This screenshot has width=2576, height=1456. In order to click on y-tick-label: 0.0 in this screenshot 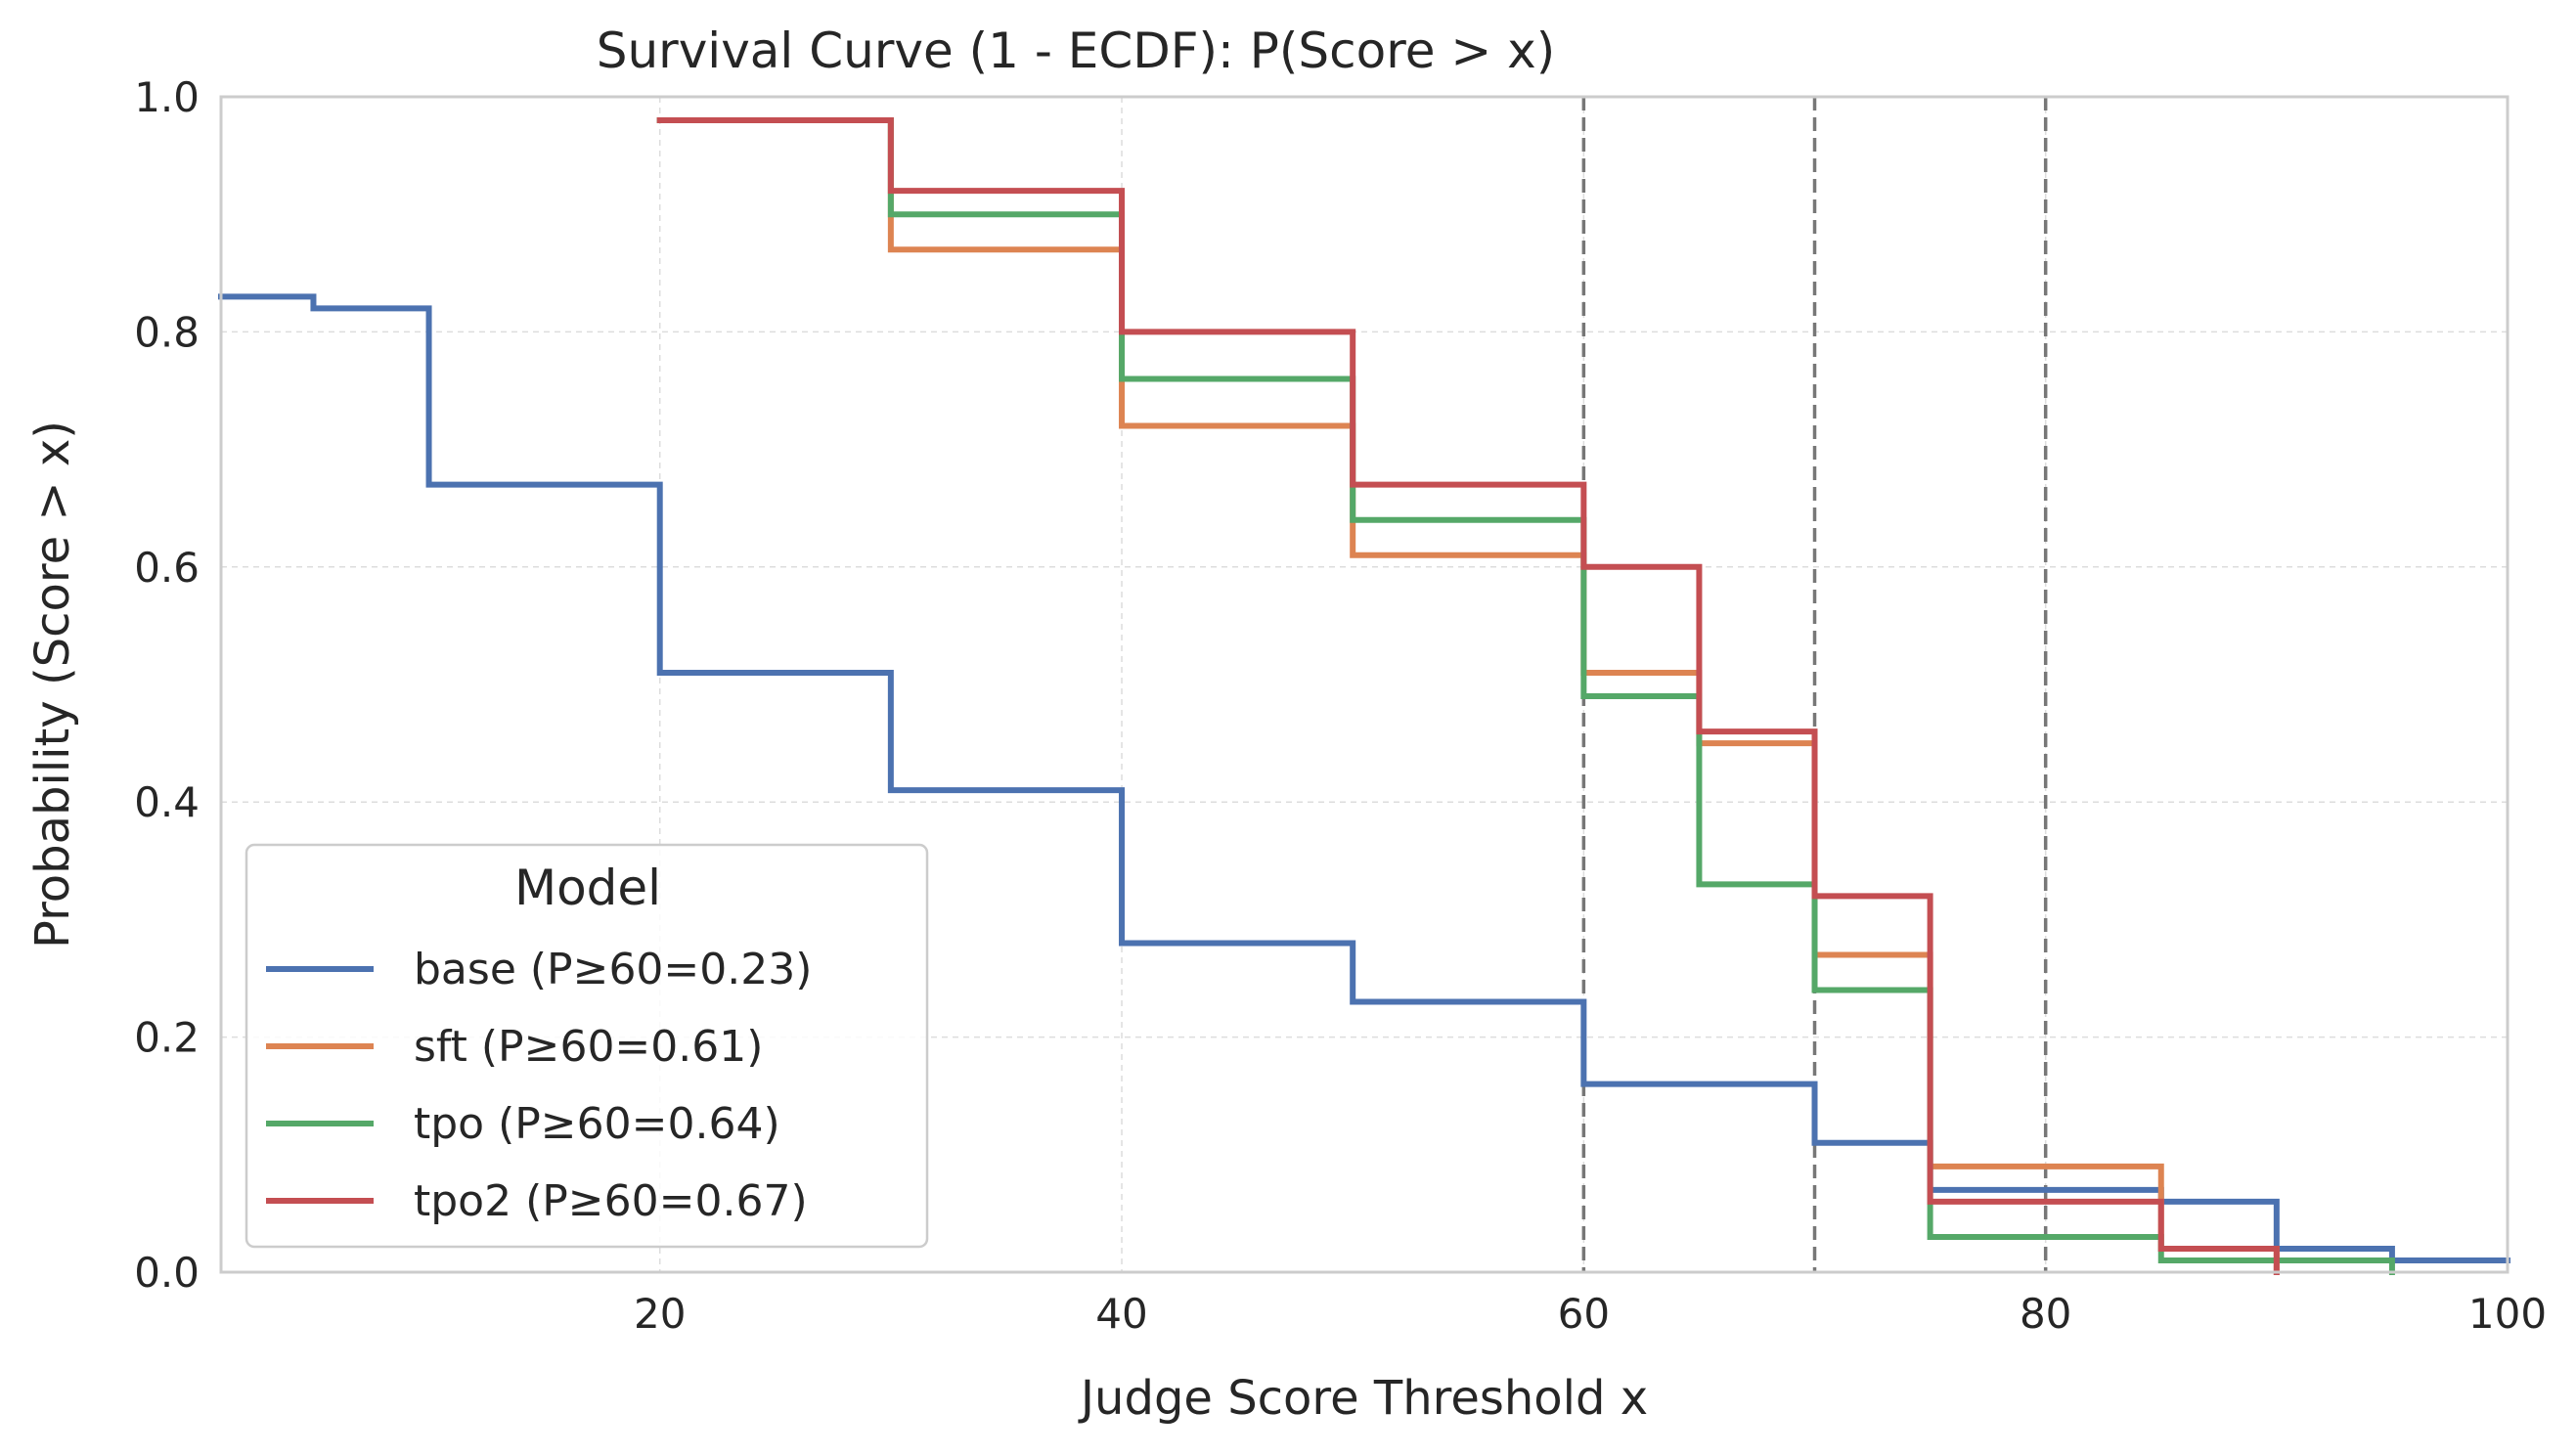, I will do `click(167, 1273)`.